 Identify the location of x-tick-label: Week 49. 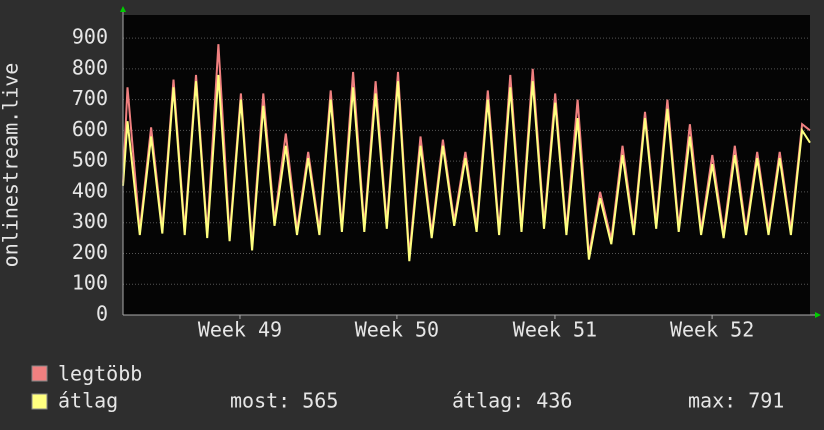
(240, 330).